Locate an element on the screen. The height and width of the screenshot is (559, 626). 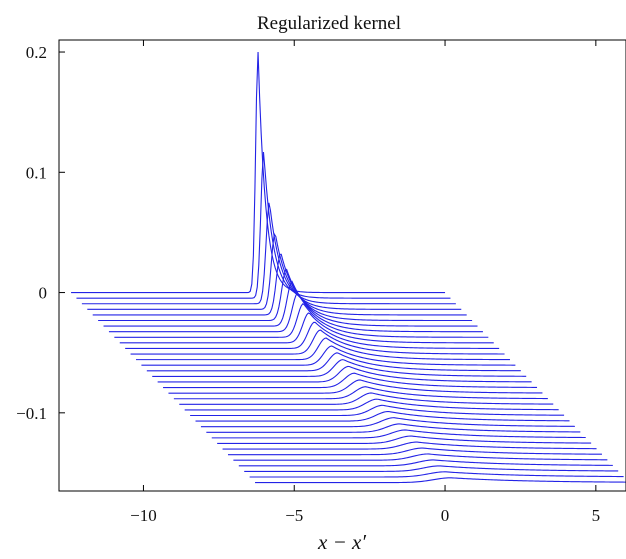
y-tick-label: 0 is located at coordinates (43, 293).